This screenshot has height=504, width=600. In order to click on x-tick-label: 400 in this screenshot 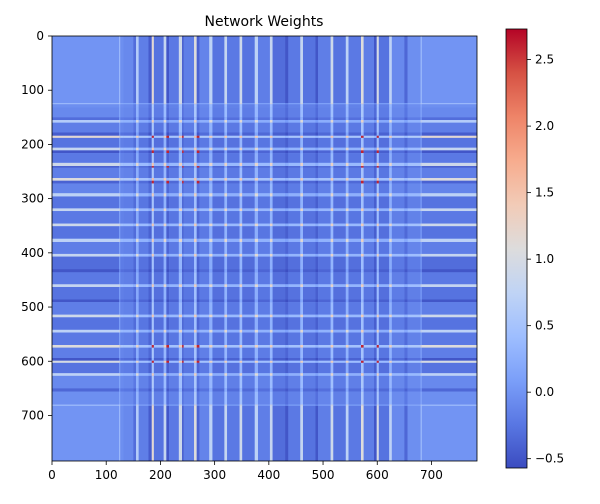, I will do `click(268, 475)`.